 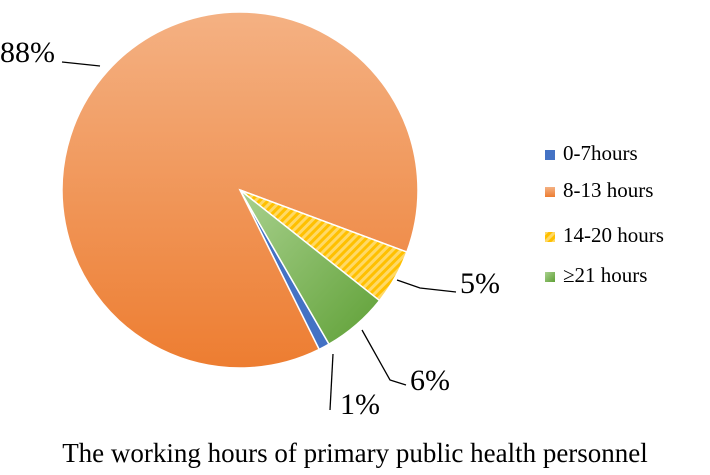 What do you see at coordinates (613, 235) in the screenshot?
I see `legend-label: 14-20 hours` at bounding box center [613, 235].